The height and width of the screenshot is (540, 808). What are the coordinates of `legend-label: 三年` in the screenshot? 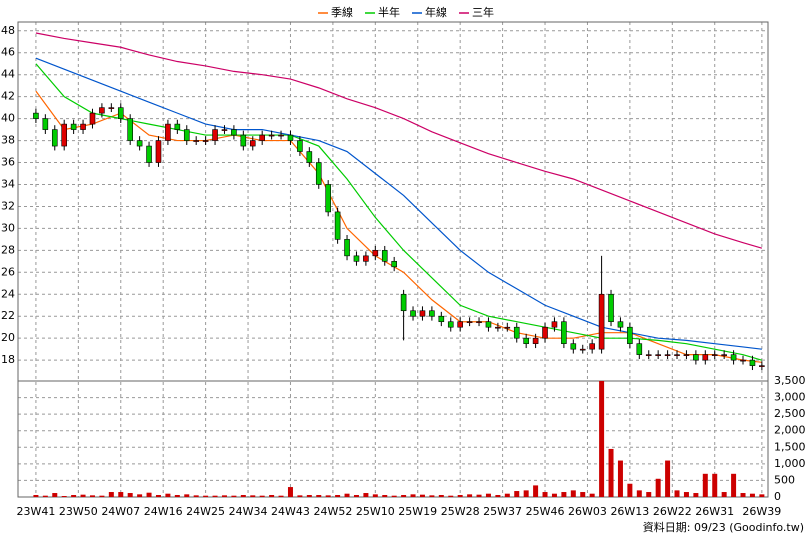 It's located at (483, 12).